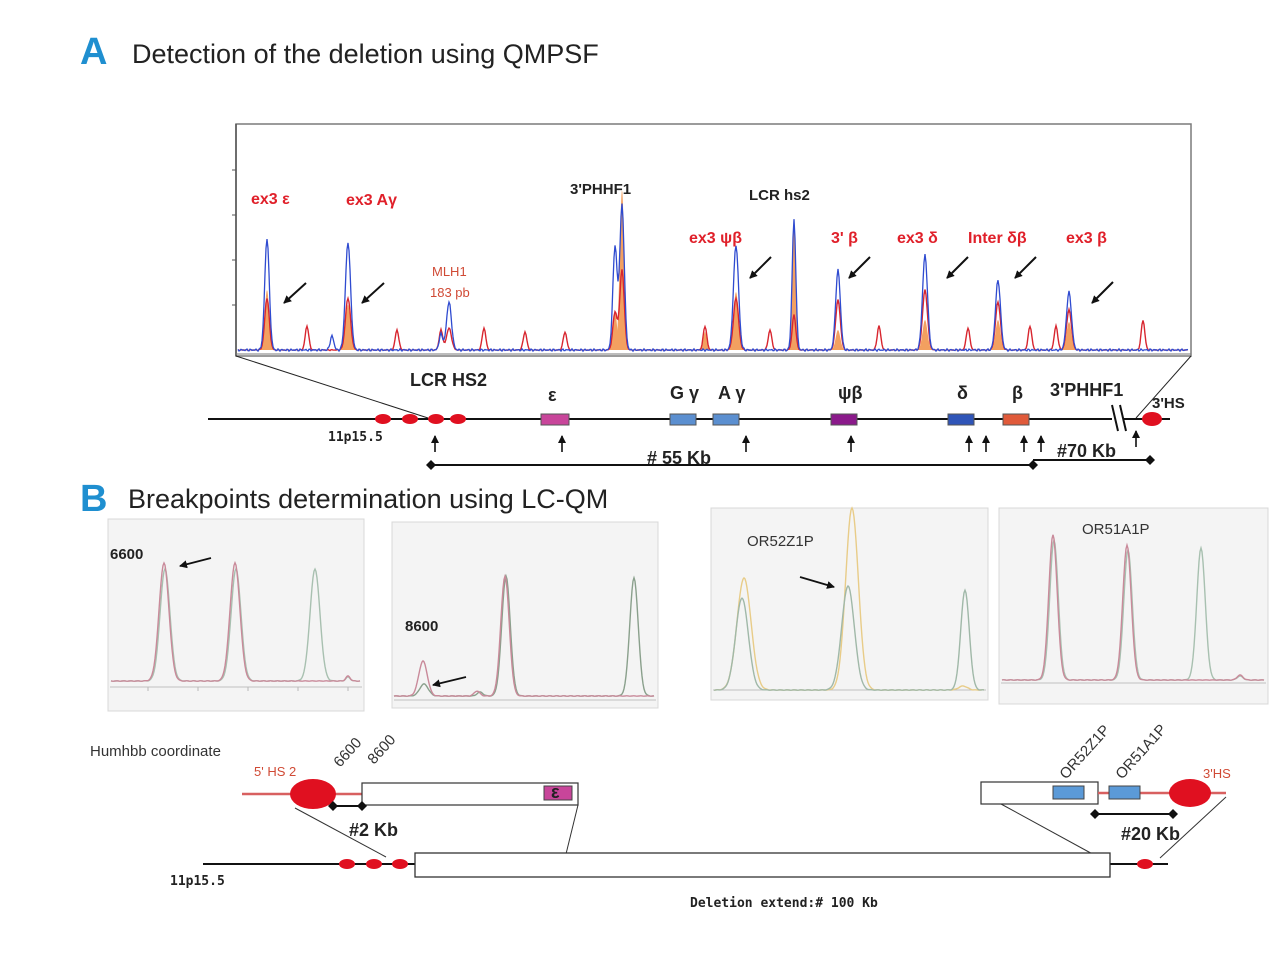  I want to click on map-label-70kb: #70 Kb, so click(1086, 451).